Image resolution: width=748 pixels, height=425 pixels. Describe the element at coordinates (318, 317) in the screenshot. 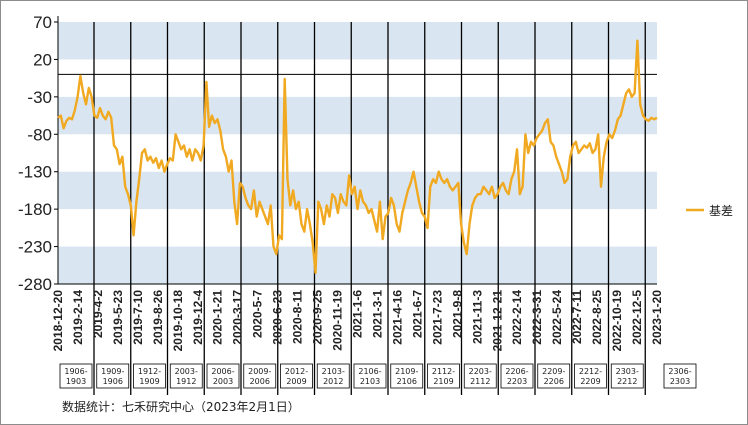

I see `x-tick-label: 2020-9-25` at that location.